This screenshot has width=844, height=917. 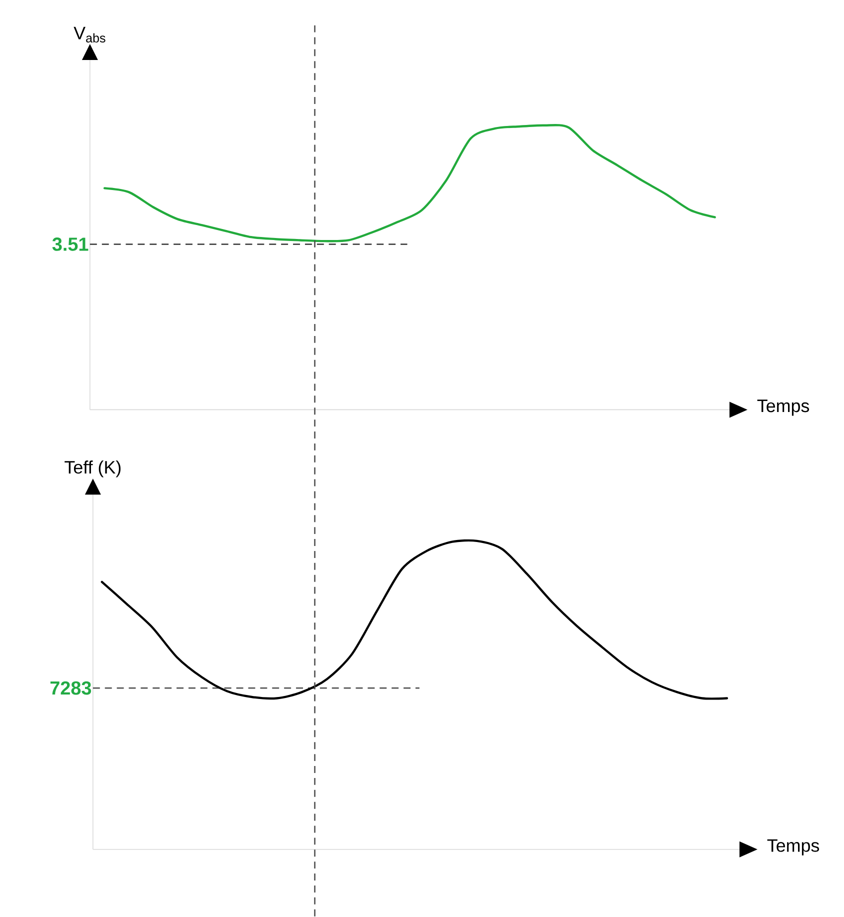 What do you see at coordinates (92, 469) in the screenshot?
I see `y-axis-title: Teff (K)` at bounding box center [92, 469].